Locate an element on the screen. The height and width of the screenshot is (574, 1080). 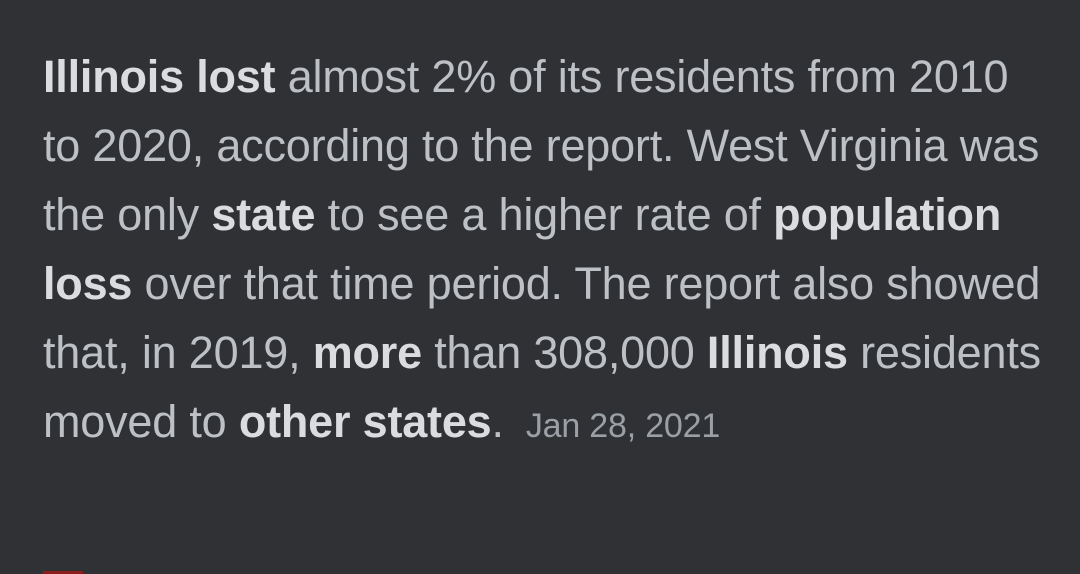
snippet-highlight: Illinois lost is located at coordinates (159, 76).